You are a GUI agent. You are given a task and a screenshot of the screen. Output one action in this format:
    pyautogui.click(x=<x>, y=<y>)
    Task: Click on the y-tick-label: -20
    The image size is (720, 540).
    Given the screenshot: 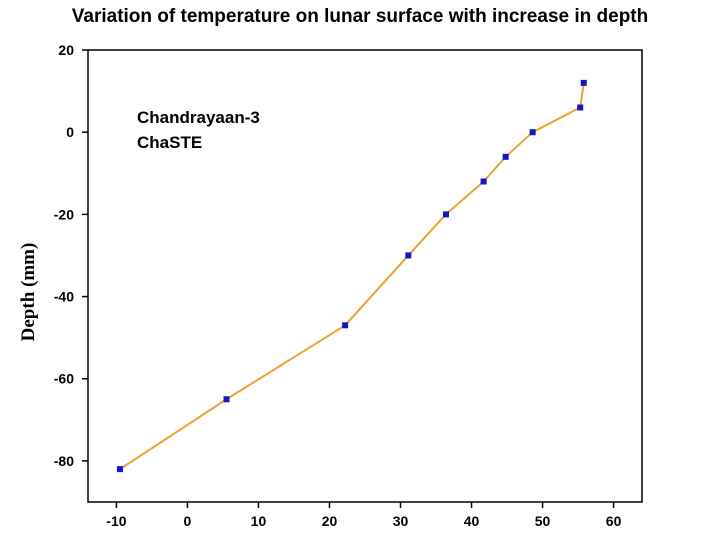 What is the action you would take?
    pyautogui.click(x=64, y=214)
    